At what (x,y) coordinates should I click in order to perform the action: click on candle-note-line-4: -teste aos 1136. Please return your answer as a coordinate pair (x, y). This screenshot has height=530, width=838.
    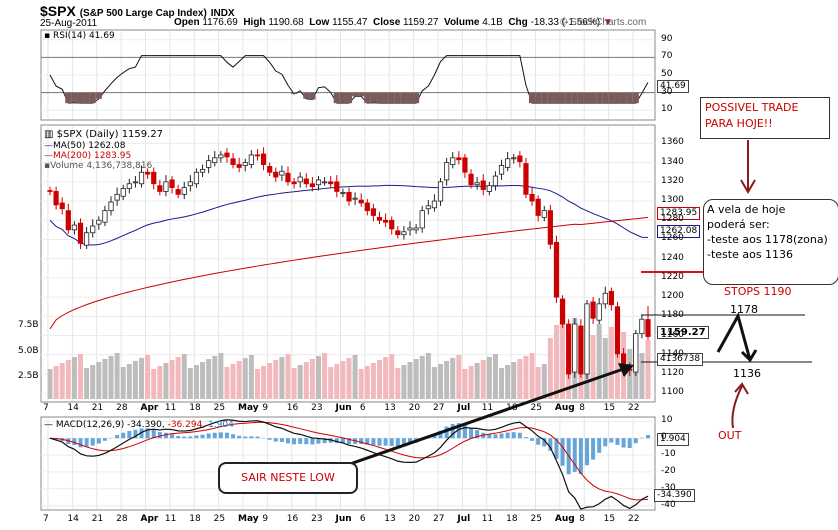
    Looking at the image, I should click on (750, 254).